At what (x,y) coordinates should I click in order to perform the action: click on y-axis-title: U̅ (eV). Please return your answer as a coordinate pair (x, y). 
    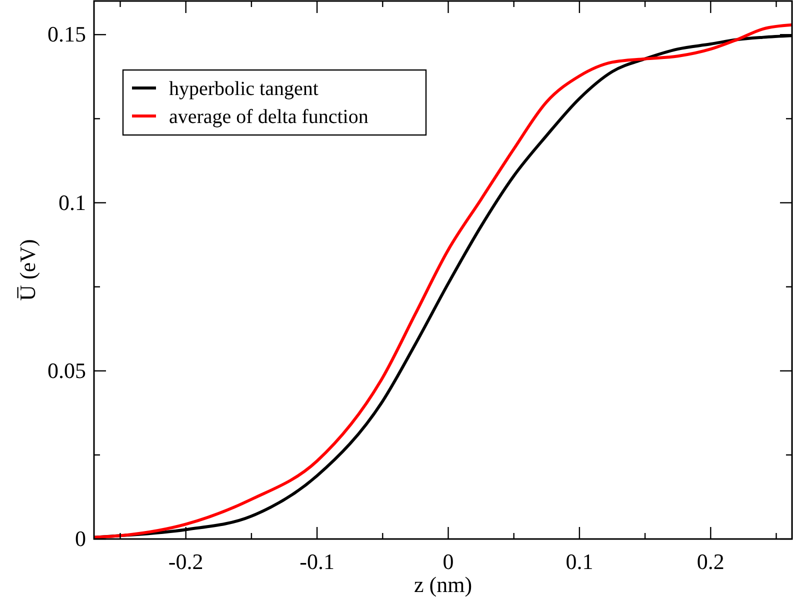
    Looking at the image, I should click on (27, 270).